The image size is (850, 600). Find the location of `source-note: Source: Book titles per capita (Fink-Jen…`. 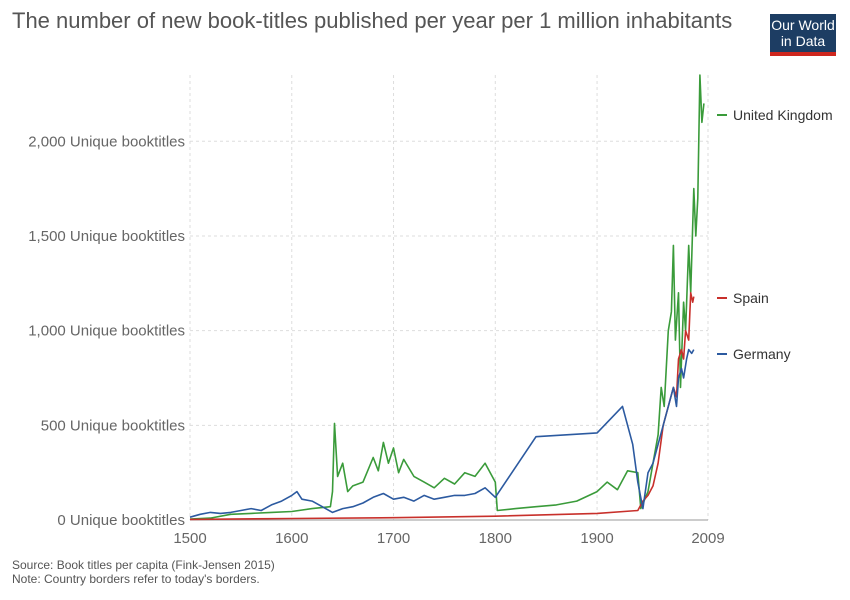

source-note: Source: Book titles per capita (Fink-Jen… is located at coordinates (143, 565).